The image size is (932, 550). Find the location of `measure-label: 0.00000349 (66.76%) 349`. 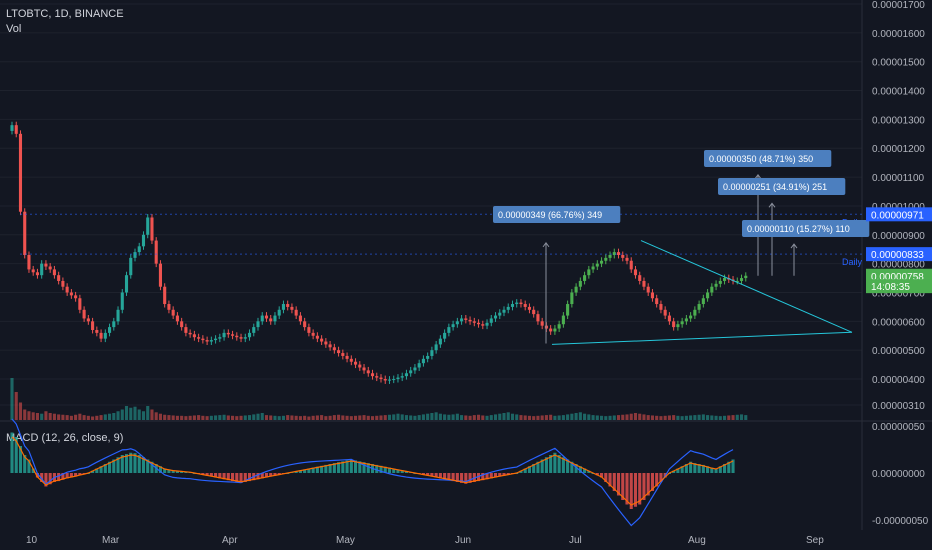

measure-label: 0.00000349 (66.76%) 349 is located at coordinates (550, 215).